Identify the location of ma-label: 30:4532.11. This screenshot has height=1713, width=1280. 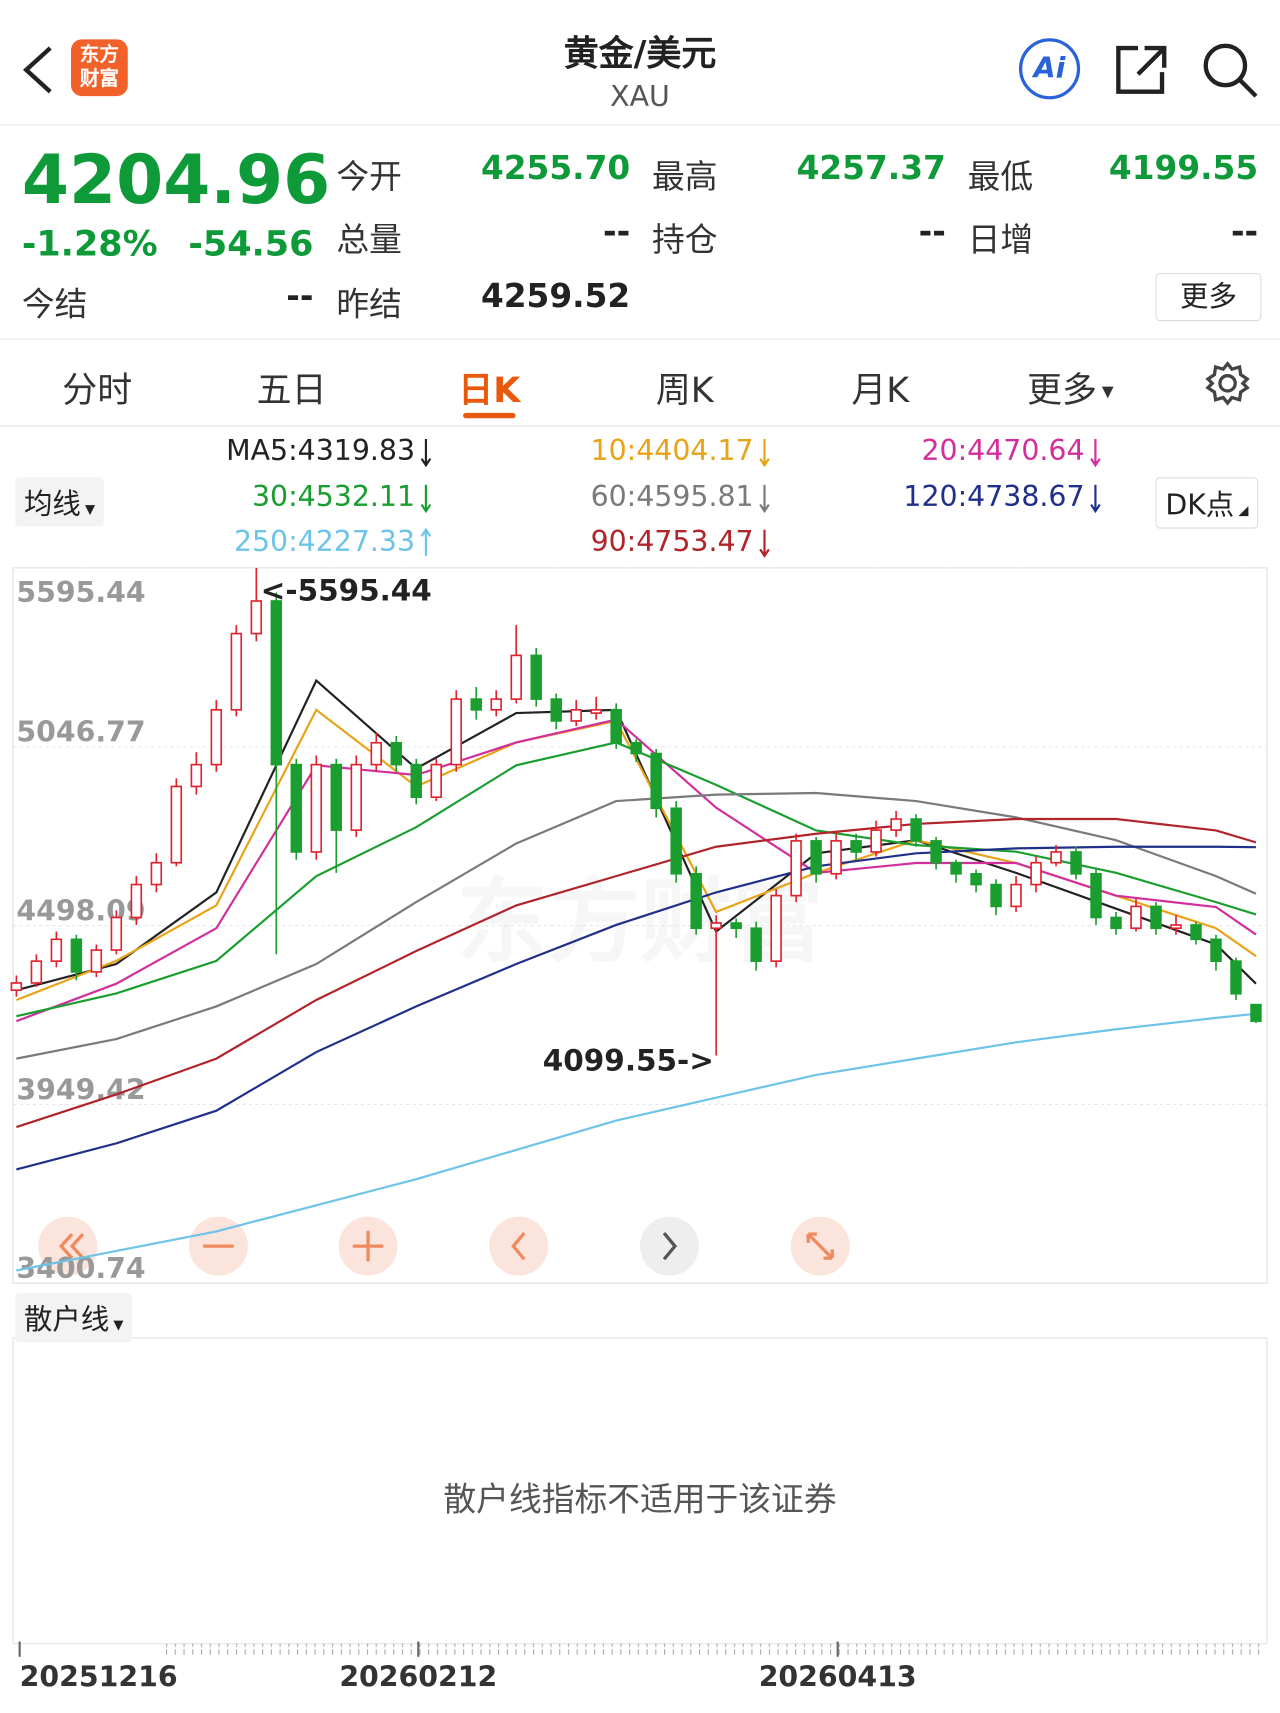
(333, 496).